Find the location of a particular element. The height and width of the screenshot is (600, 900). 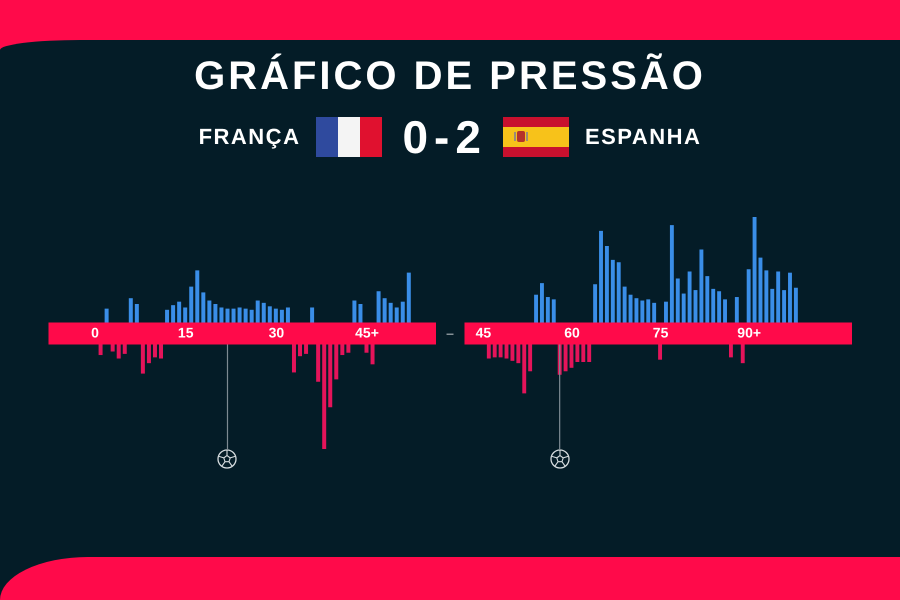

x-tick-label: 45+ is located at coordinates (367, 332).